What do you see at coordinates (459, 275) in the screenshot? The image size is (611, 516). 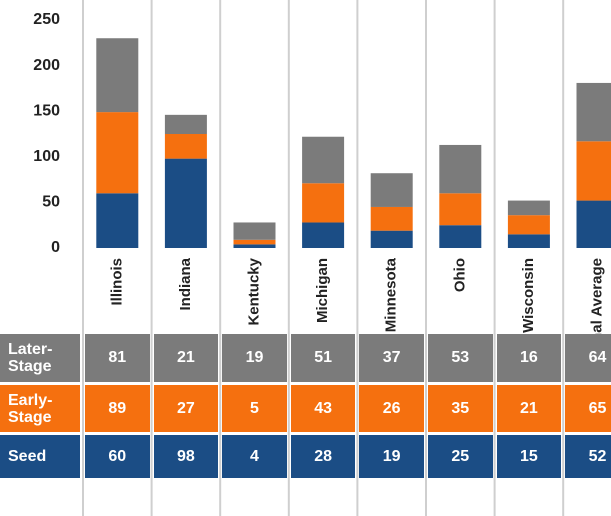 I see `x-tick-label: Ohio` at bounding box center [459, 275].